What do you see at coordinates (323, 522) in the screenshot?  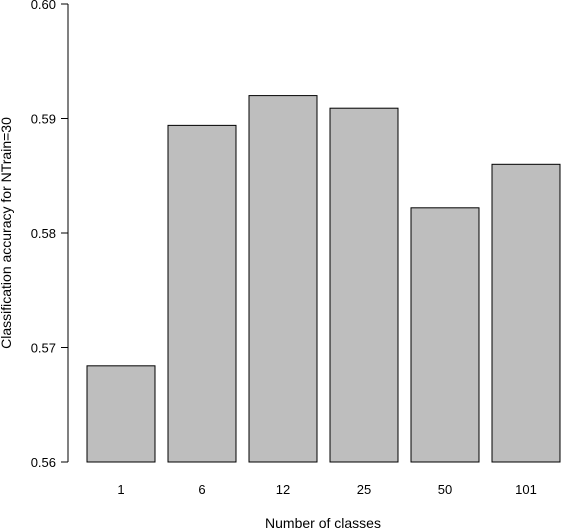 I see `x-axis-label: Number of classes` at bounding box center [323, 522].